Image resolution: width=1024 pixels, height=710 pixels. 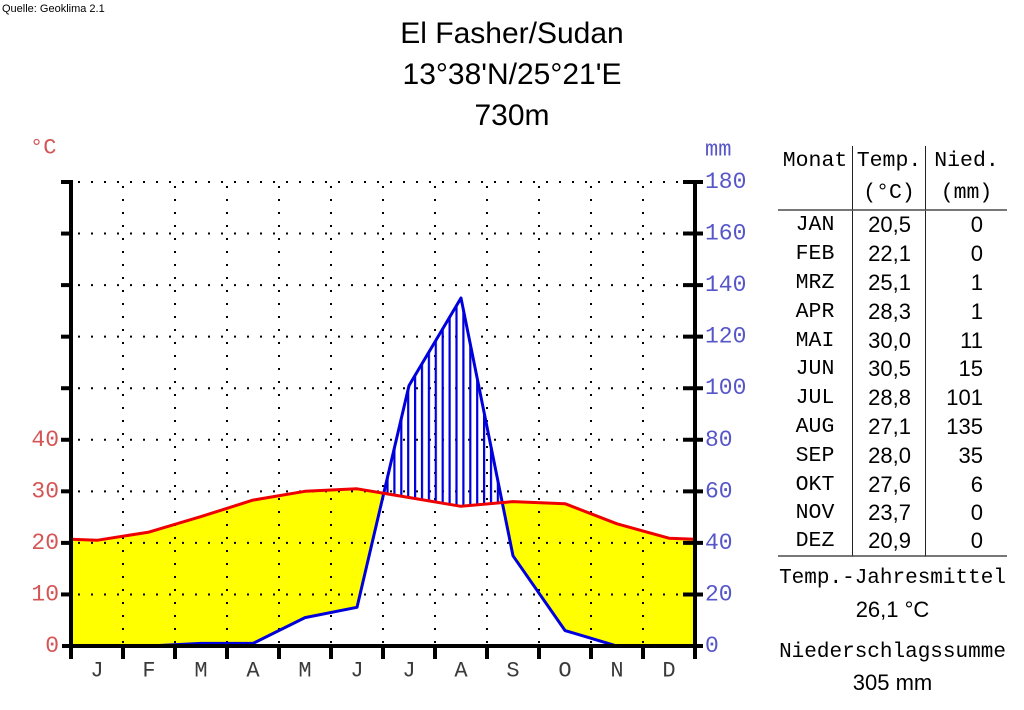 I want to click on left-axis-tick-label: 20, so click(x=45, y=543).